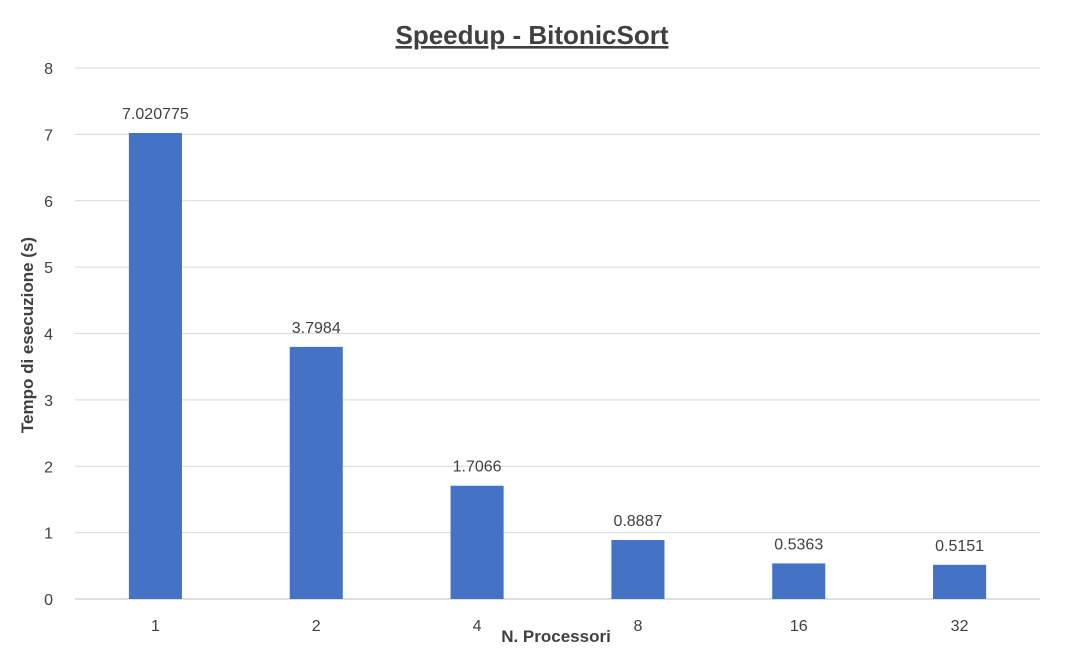 This screenshot has width=1065, height=658. Describe the element at coordinates (959, 546) in the screenshot. I see `data-label: 0.5151` at that location.